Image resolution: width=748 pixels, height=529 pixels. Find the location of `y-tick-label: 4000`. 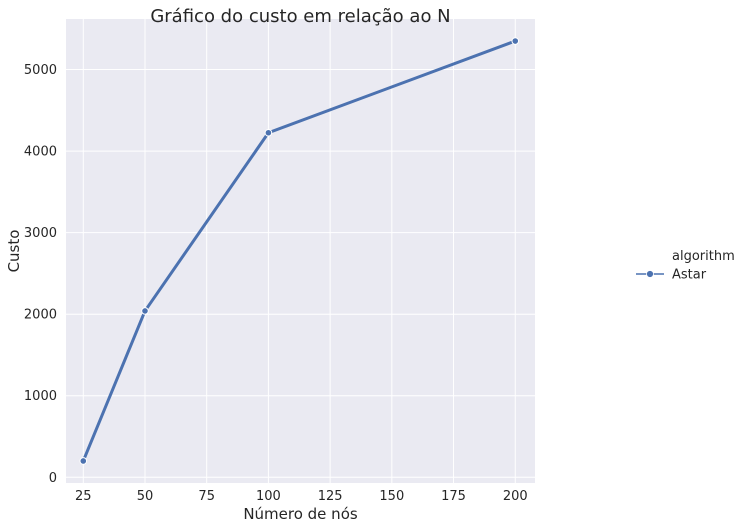

y-tick-label: 4000 is located at coordinates (40, 152).